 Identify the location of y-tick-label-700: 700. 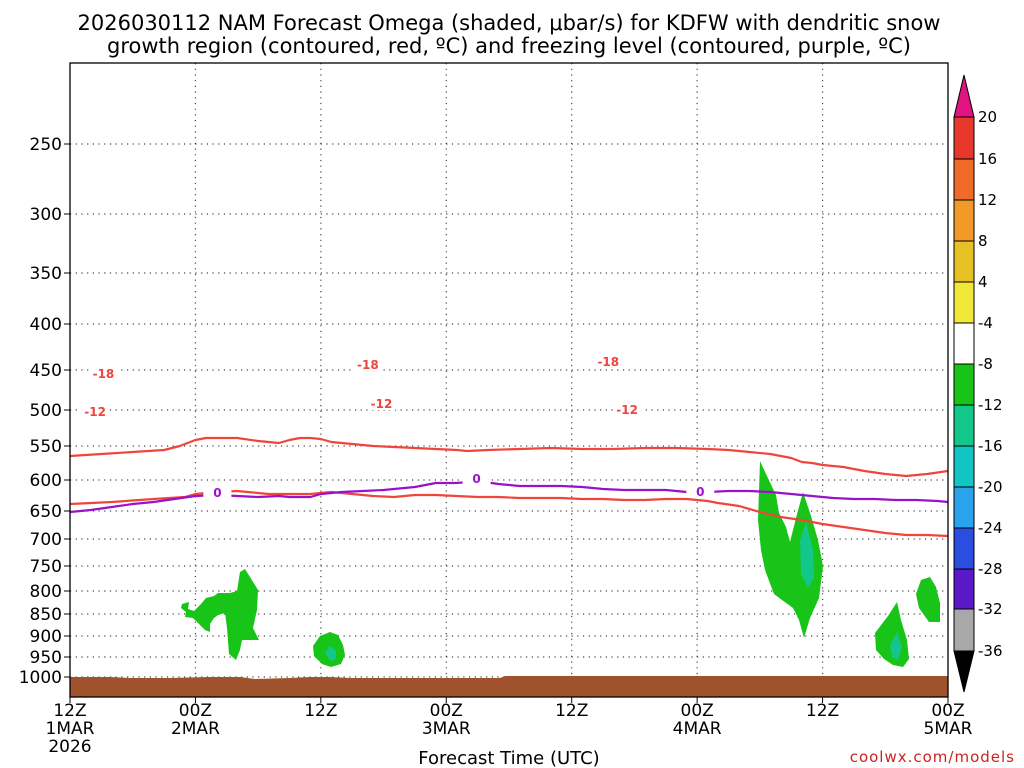
(46, 540).